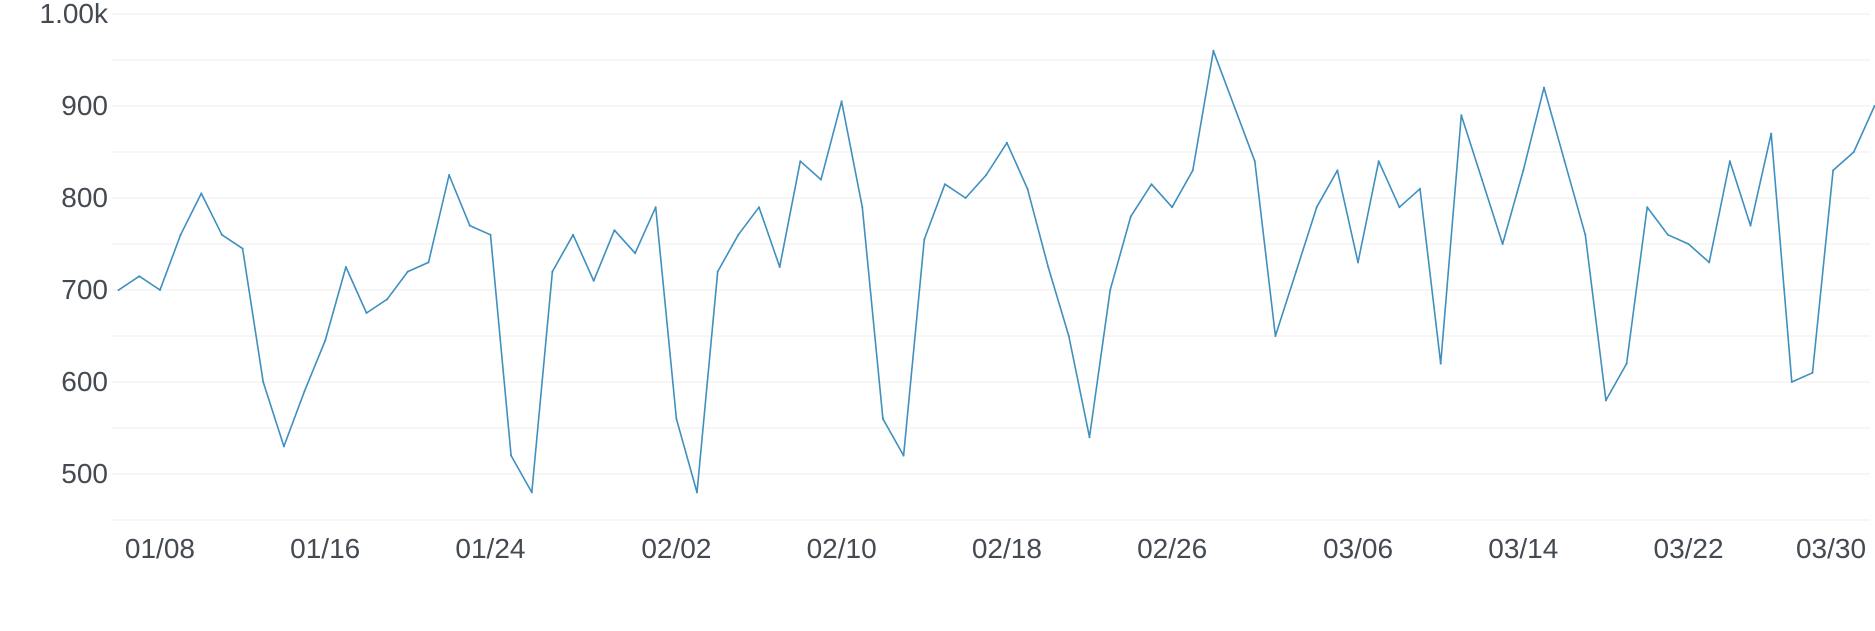 The height and width of the screenshot is (631, 1875). Describe the element at coordinates (74, 244) in the screenshot. I see `y-axis: 500 600 700 800 900 1.00k` at that location.